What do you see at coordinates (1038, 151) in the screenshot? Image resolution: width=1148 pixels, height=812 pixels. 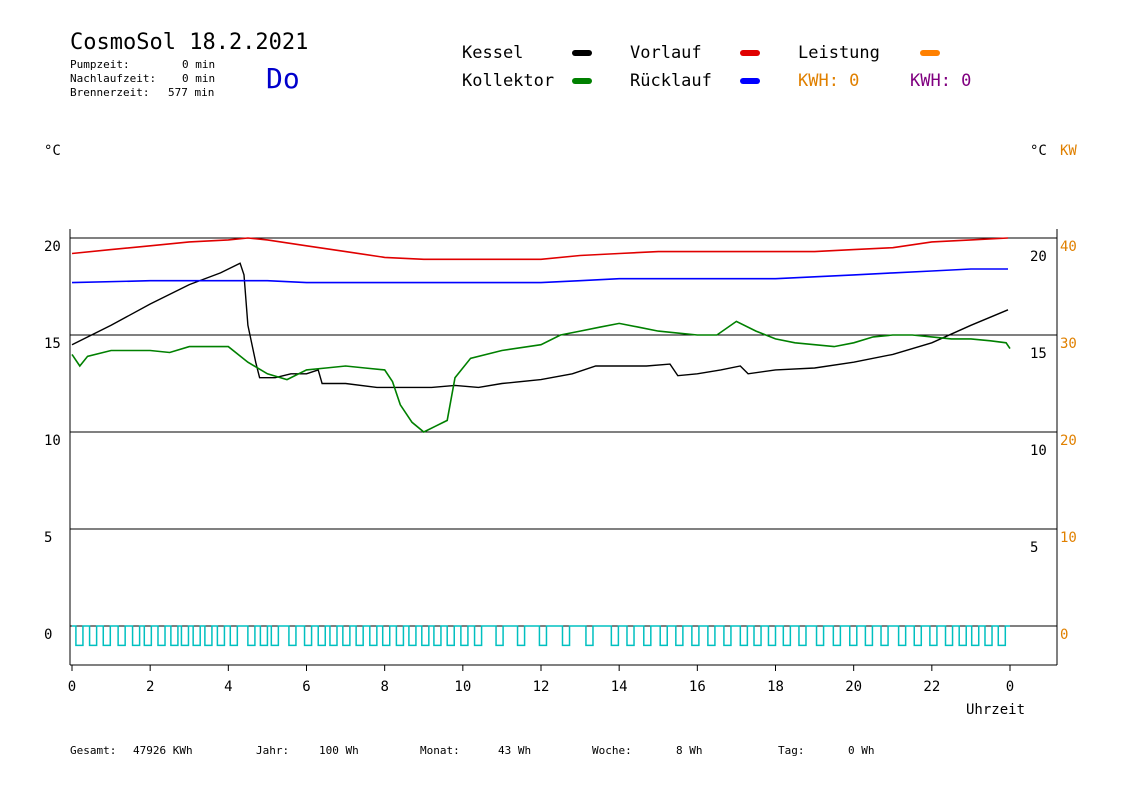 I see `right-axis-unit: °C` at bounding box center [1038, 151].